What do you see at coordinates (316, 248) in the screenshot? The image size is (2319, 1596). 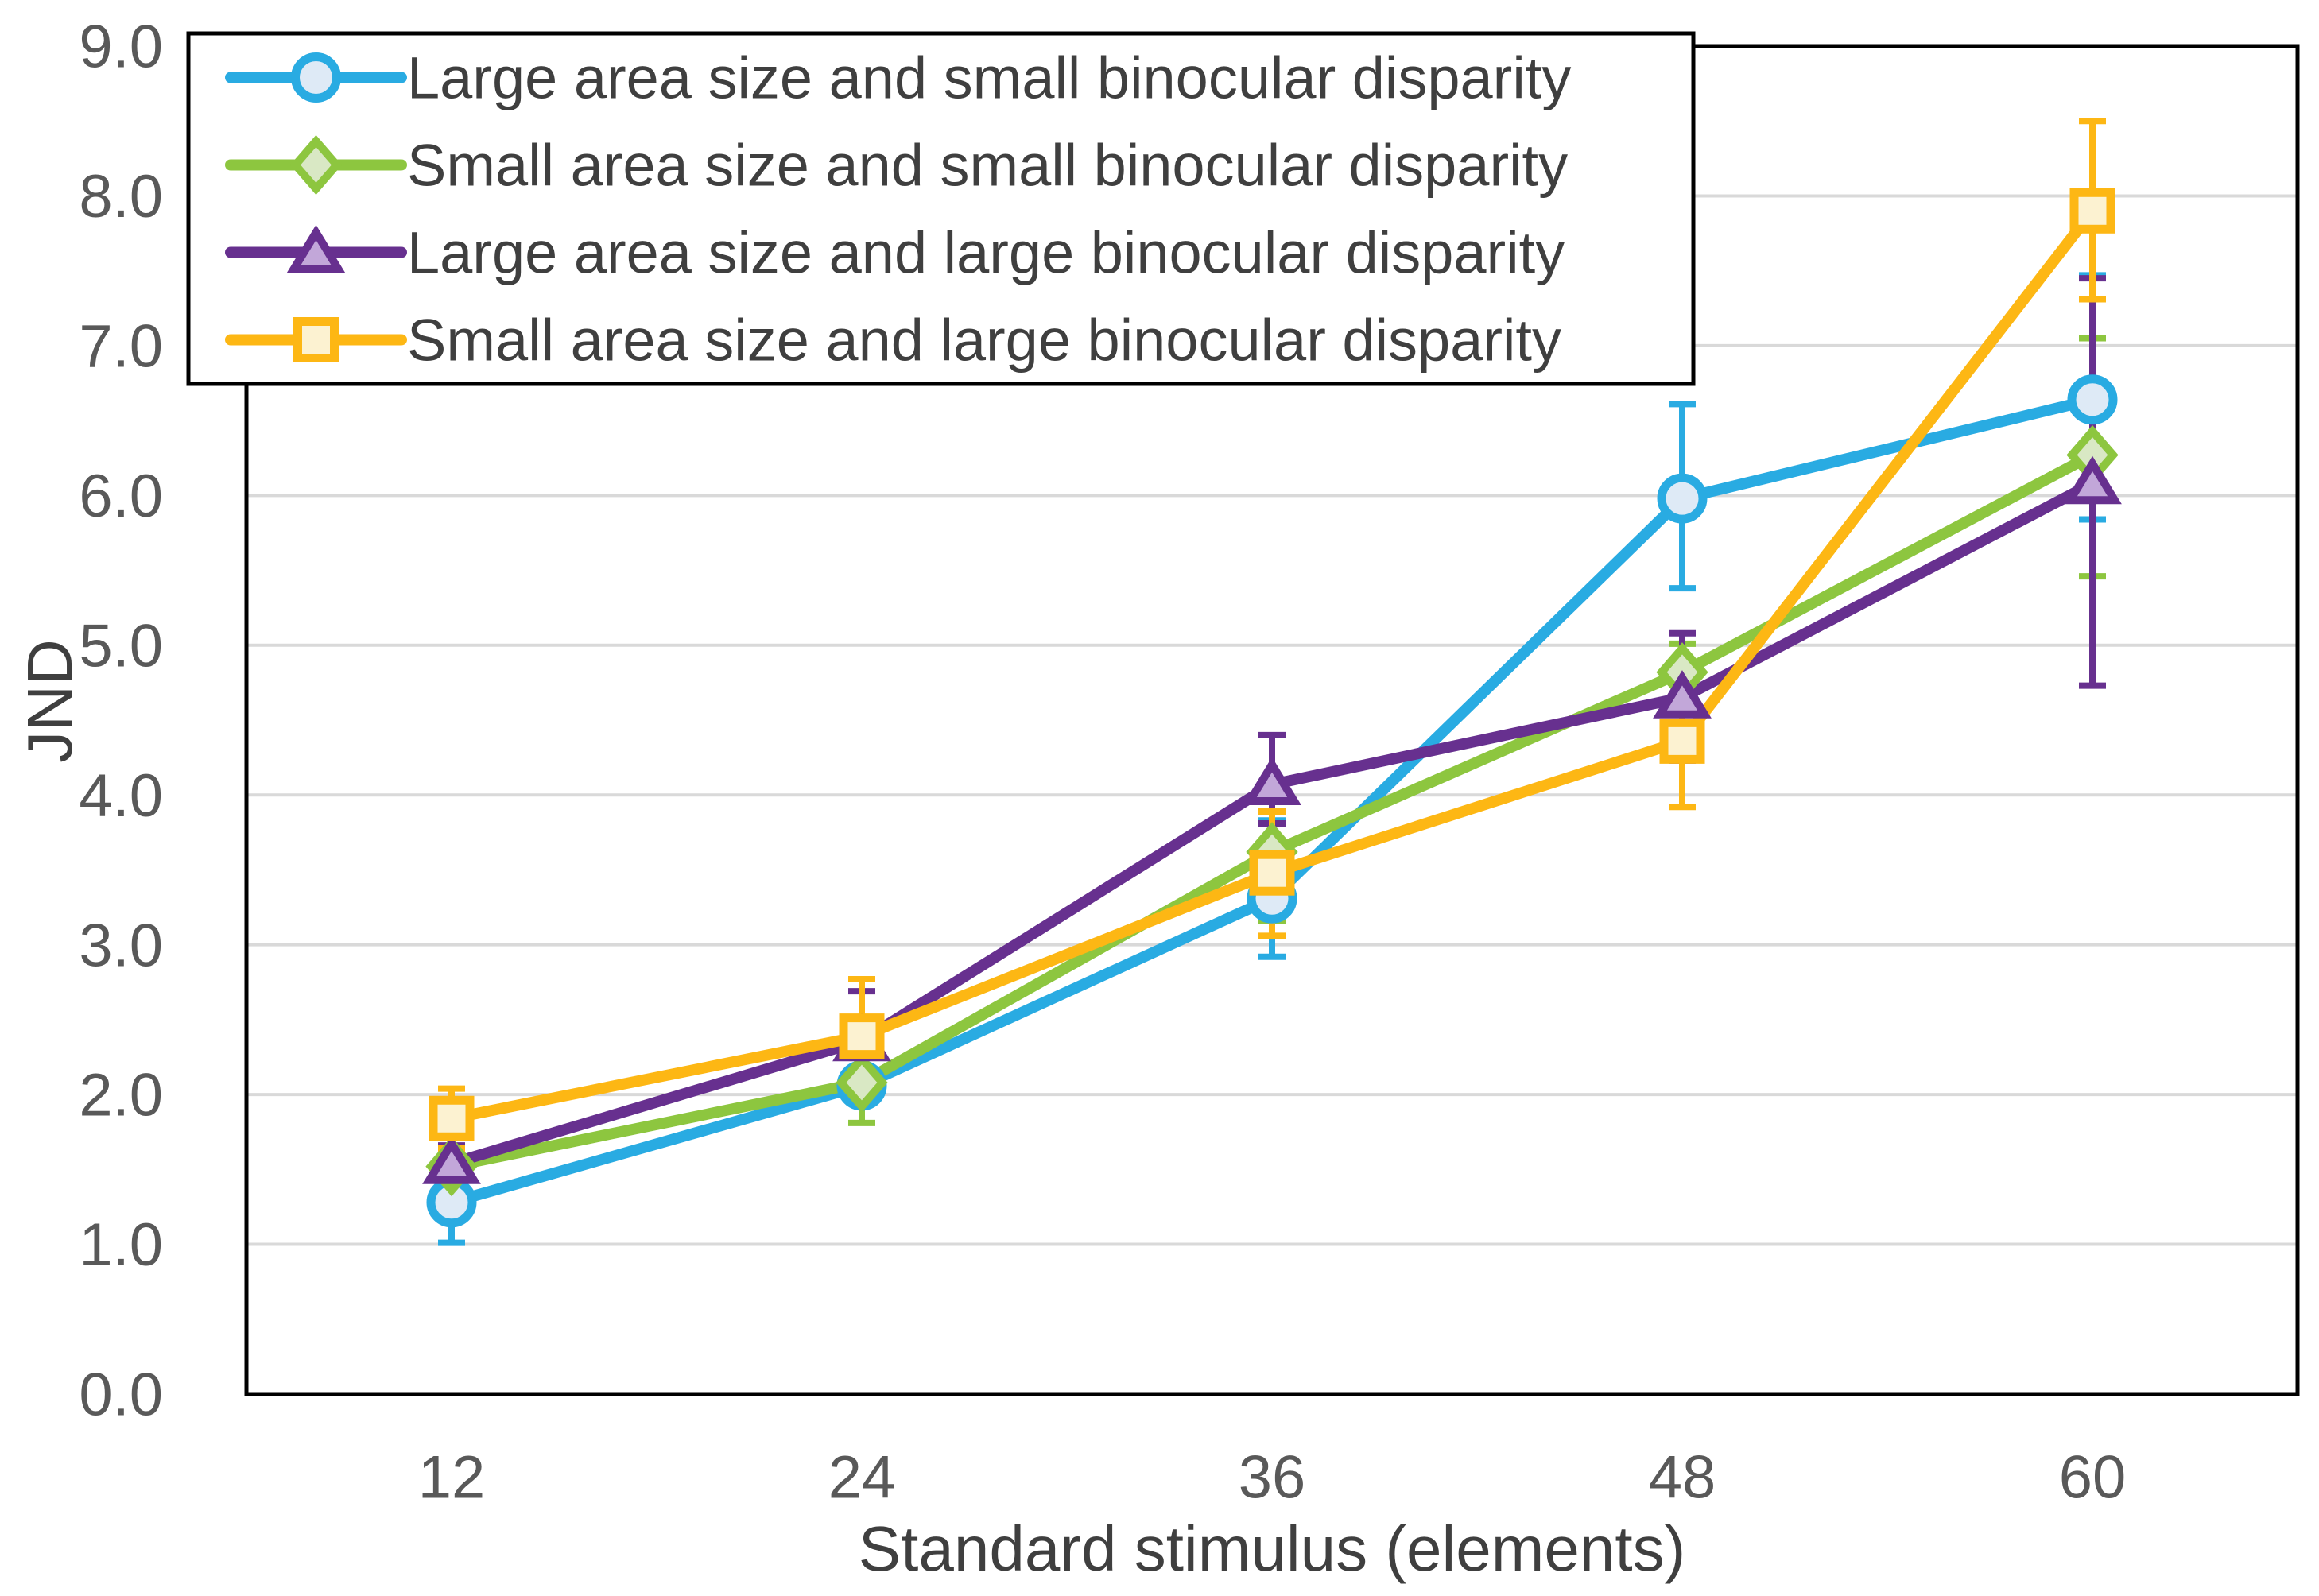 I see `legend-triangle-marker` at bounding box center [316, 248].